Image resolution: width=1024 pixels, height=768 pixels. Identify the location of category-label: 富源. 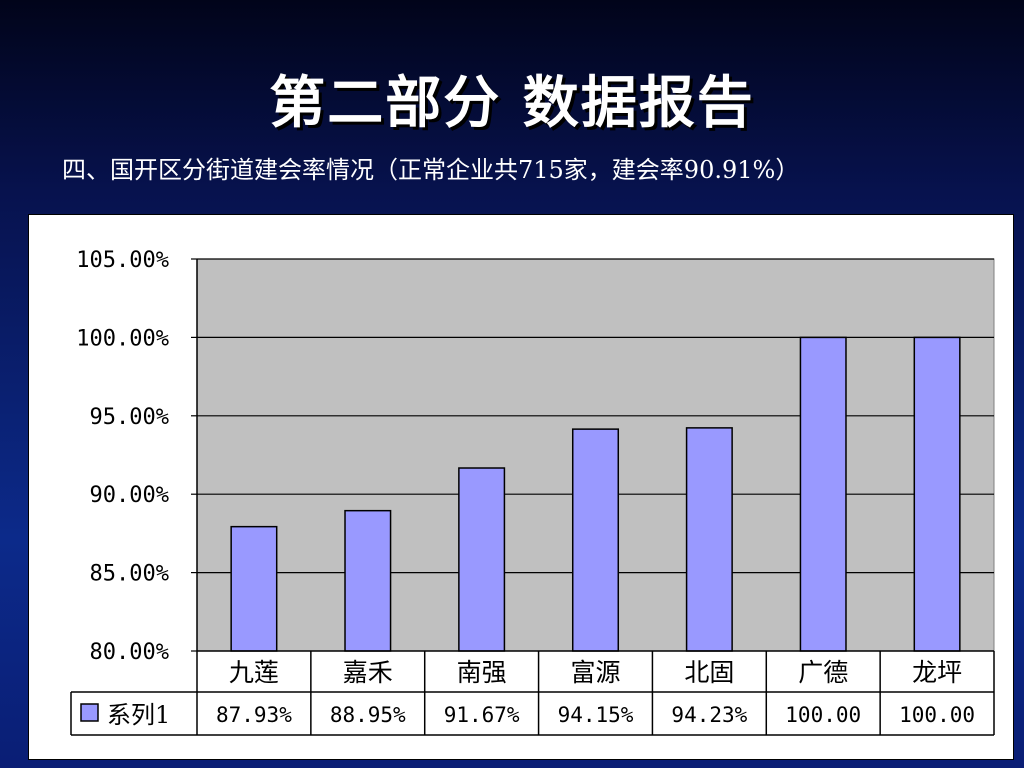
(595, 672).